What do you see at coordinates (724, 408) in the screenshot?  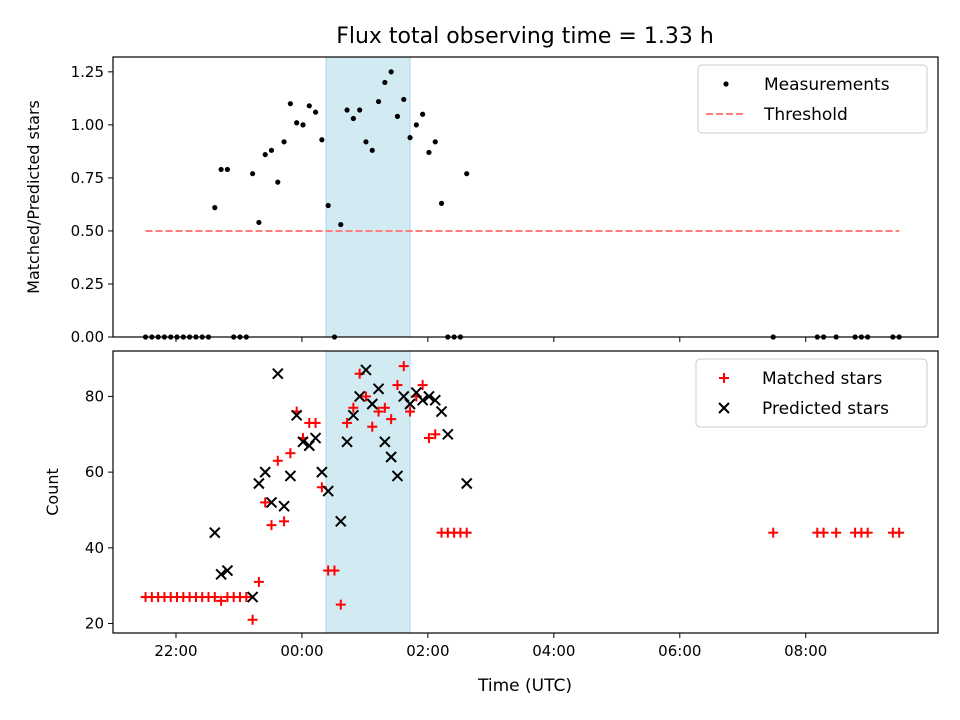 I see `legend-predicted-swatch` at bounding box center [724, 408].